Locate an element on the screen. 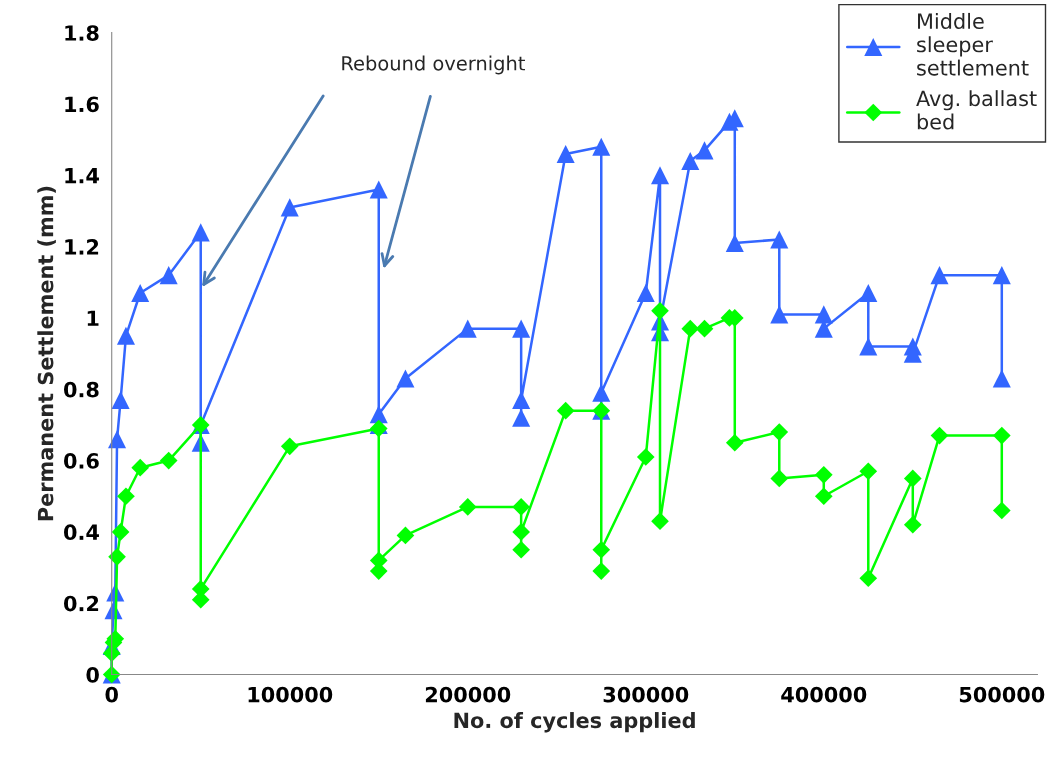 The height and width of the screenshot is (778, 1064). legend-label: Avg. ballast bed is located at coordinates (976, 110).